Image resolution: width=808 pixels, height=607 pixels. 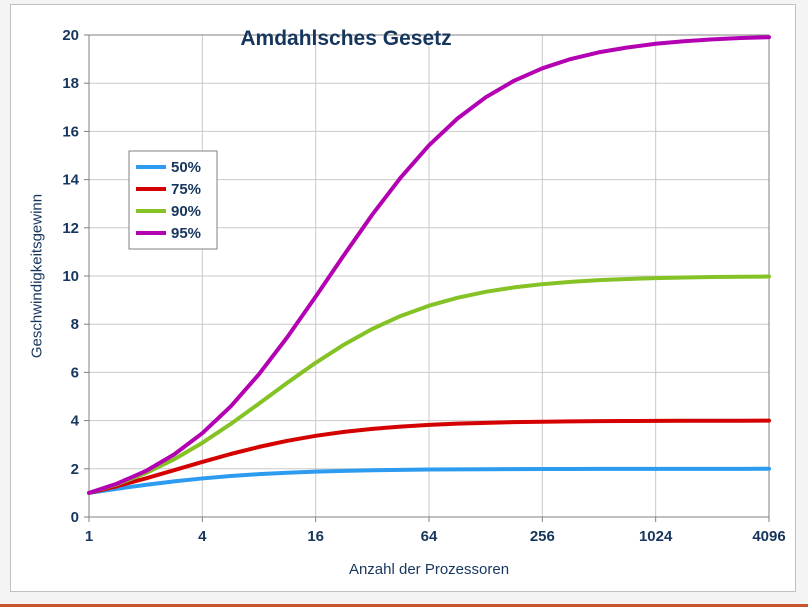 I want to click on y-tick-labels: 0 2 4 6 8 10 12 14 16 18 20, so click(x=70, y=276).